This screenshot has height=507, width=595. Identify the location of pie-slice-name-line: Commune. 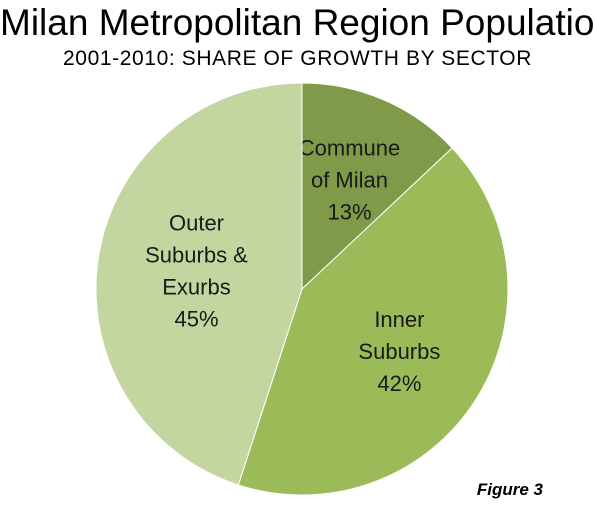
(349, 147).